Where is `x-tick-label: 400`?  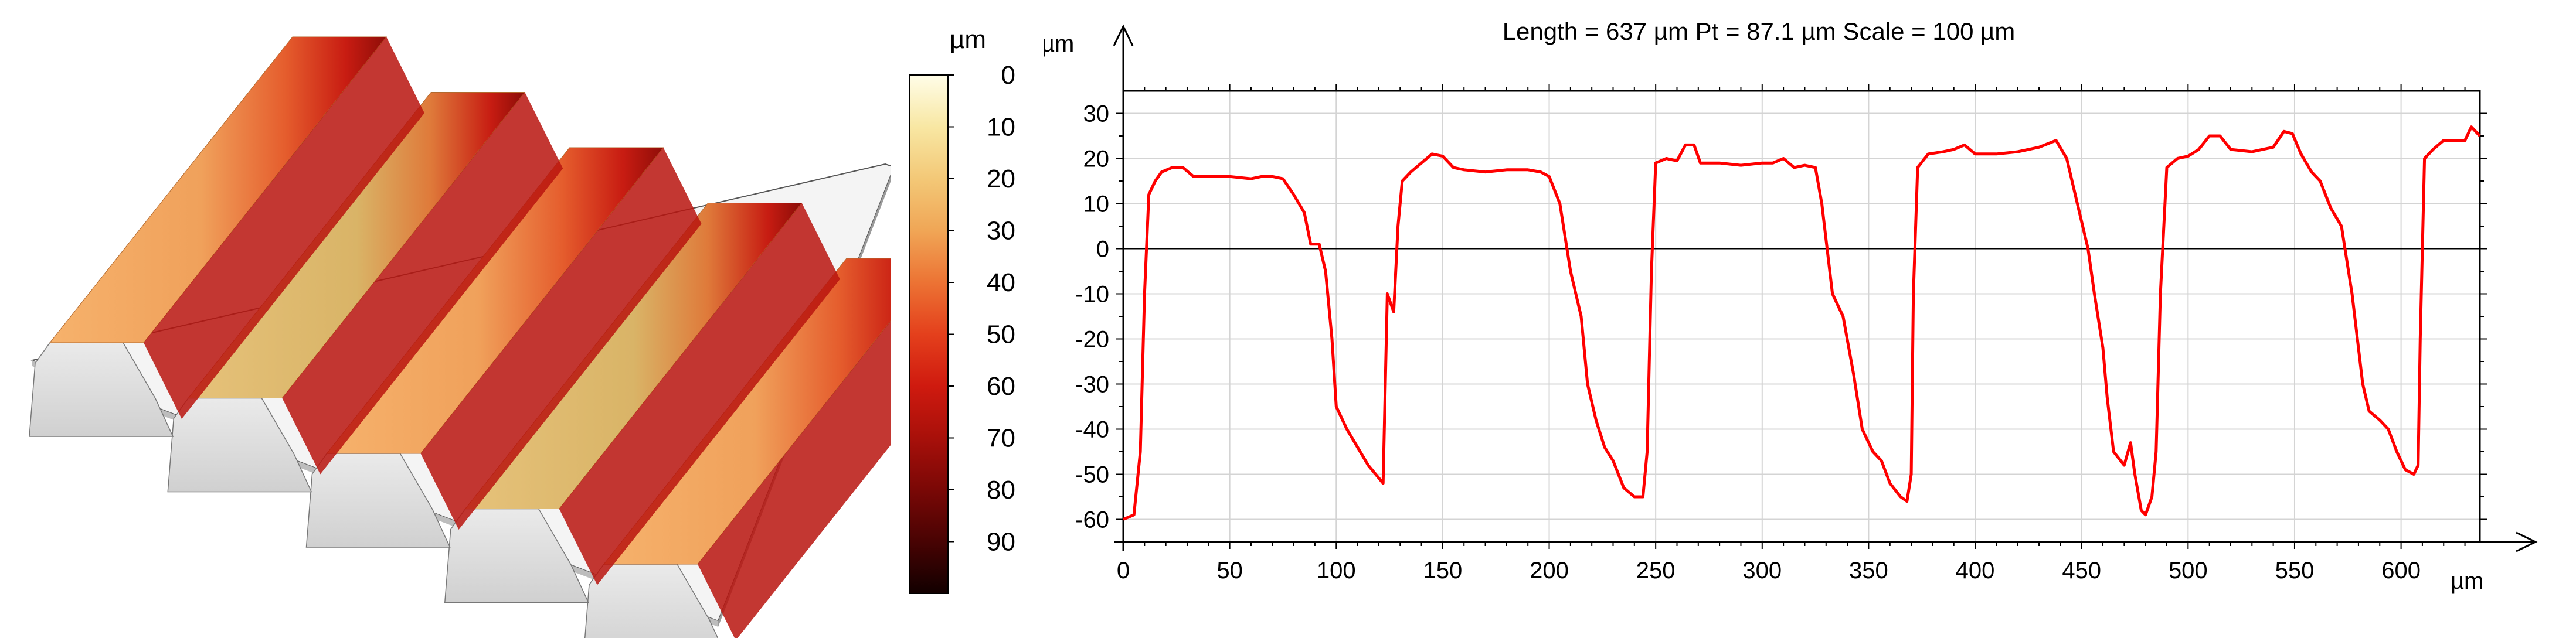 x-tick-label: 400 is located at coordinates (1975, 571).